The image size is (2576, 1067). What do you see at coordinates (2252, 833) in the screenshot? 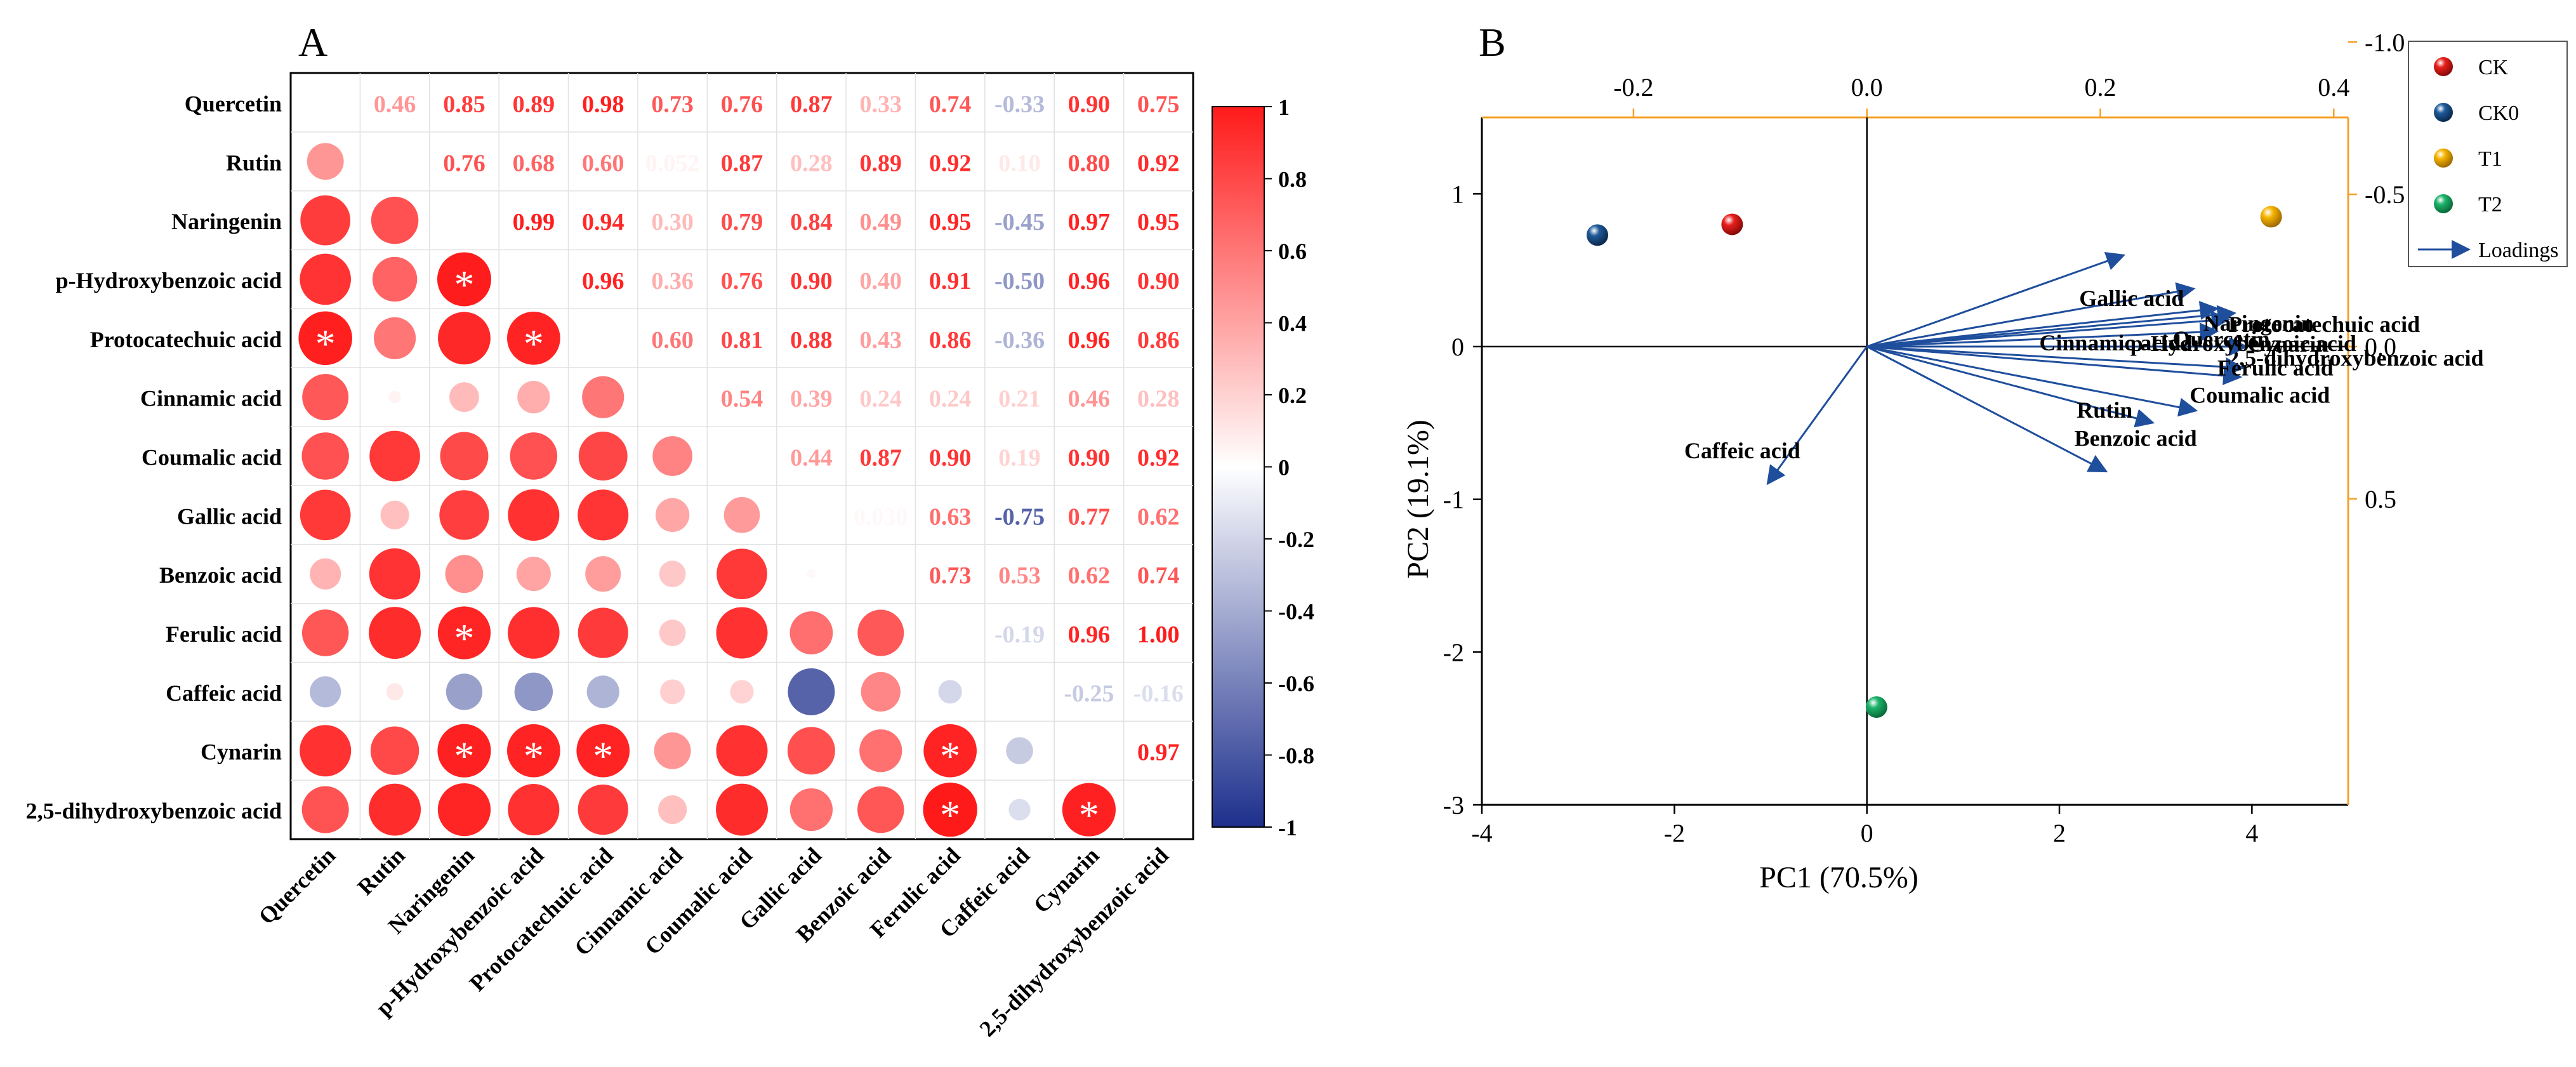
I see `x-tick-label: 4` at bounding box center [2252, 833].